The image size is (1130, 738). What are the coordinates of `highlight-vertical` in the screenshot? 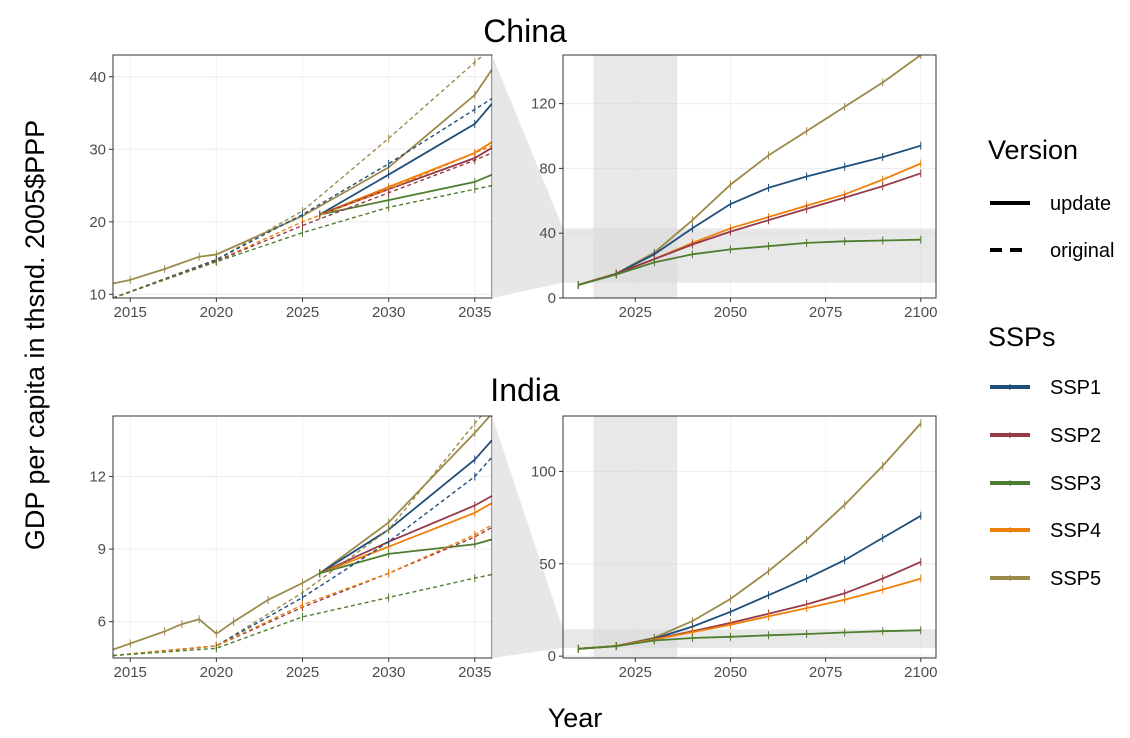 It's located at (635, 537).